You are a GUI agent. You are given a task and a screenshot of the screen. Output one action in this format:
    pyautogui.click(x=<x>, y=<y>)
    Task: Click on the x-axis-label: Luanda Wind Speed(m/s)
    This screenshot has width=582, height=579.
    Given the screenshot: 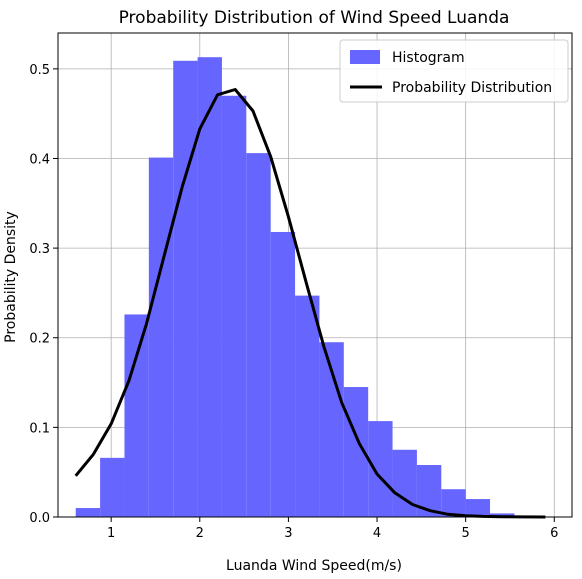 What is the action you would take?
    pyautogui.click(x=314, y=566)
    